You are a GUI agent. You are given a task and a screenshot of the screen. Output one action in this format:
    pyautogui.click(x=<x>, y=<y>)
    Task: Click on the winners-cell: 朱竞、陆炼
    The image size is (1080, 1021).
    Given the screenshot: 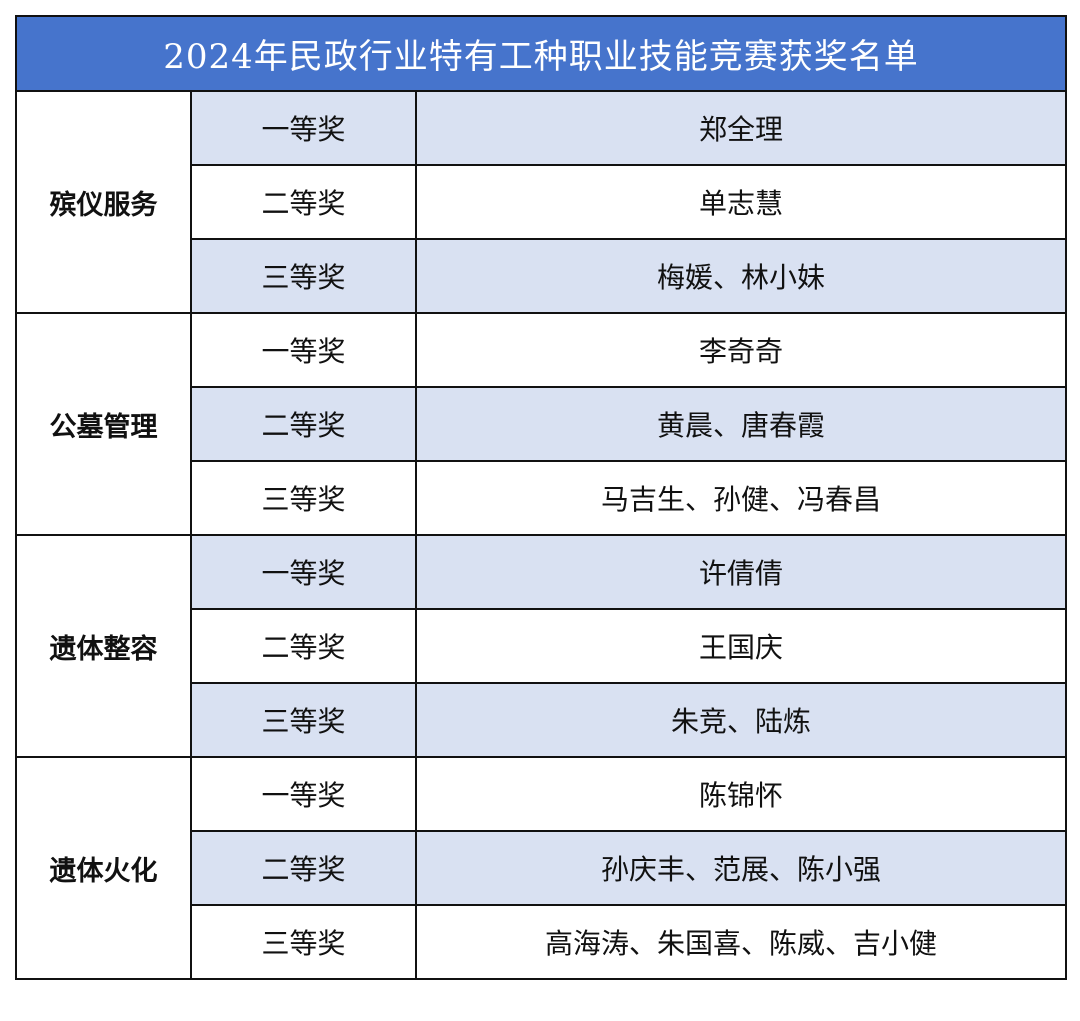 What is the action you would take?
    pyautogui.click(x=741, y=720)
    